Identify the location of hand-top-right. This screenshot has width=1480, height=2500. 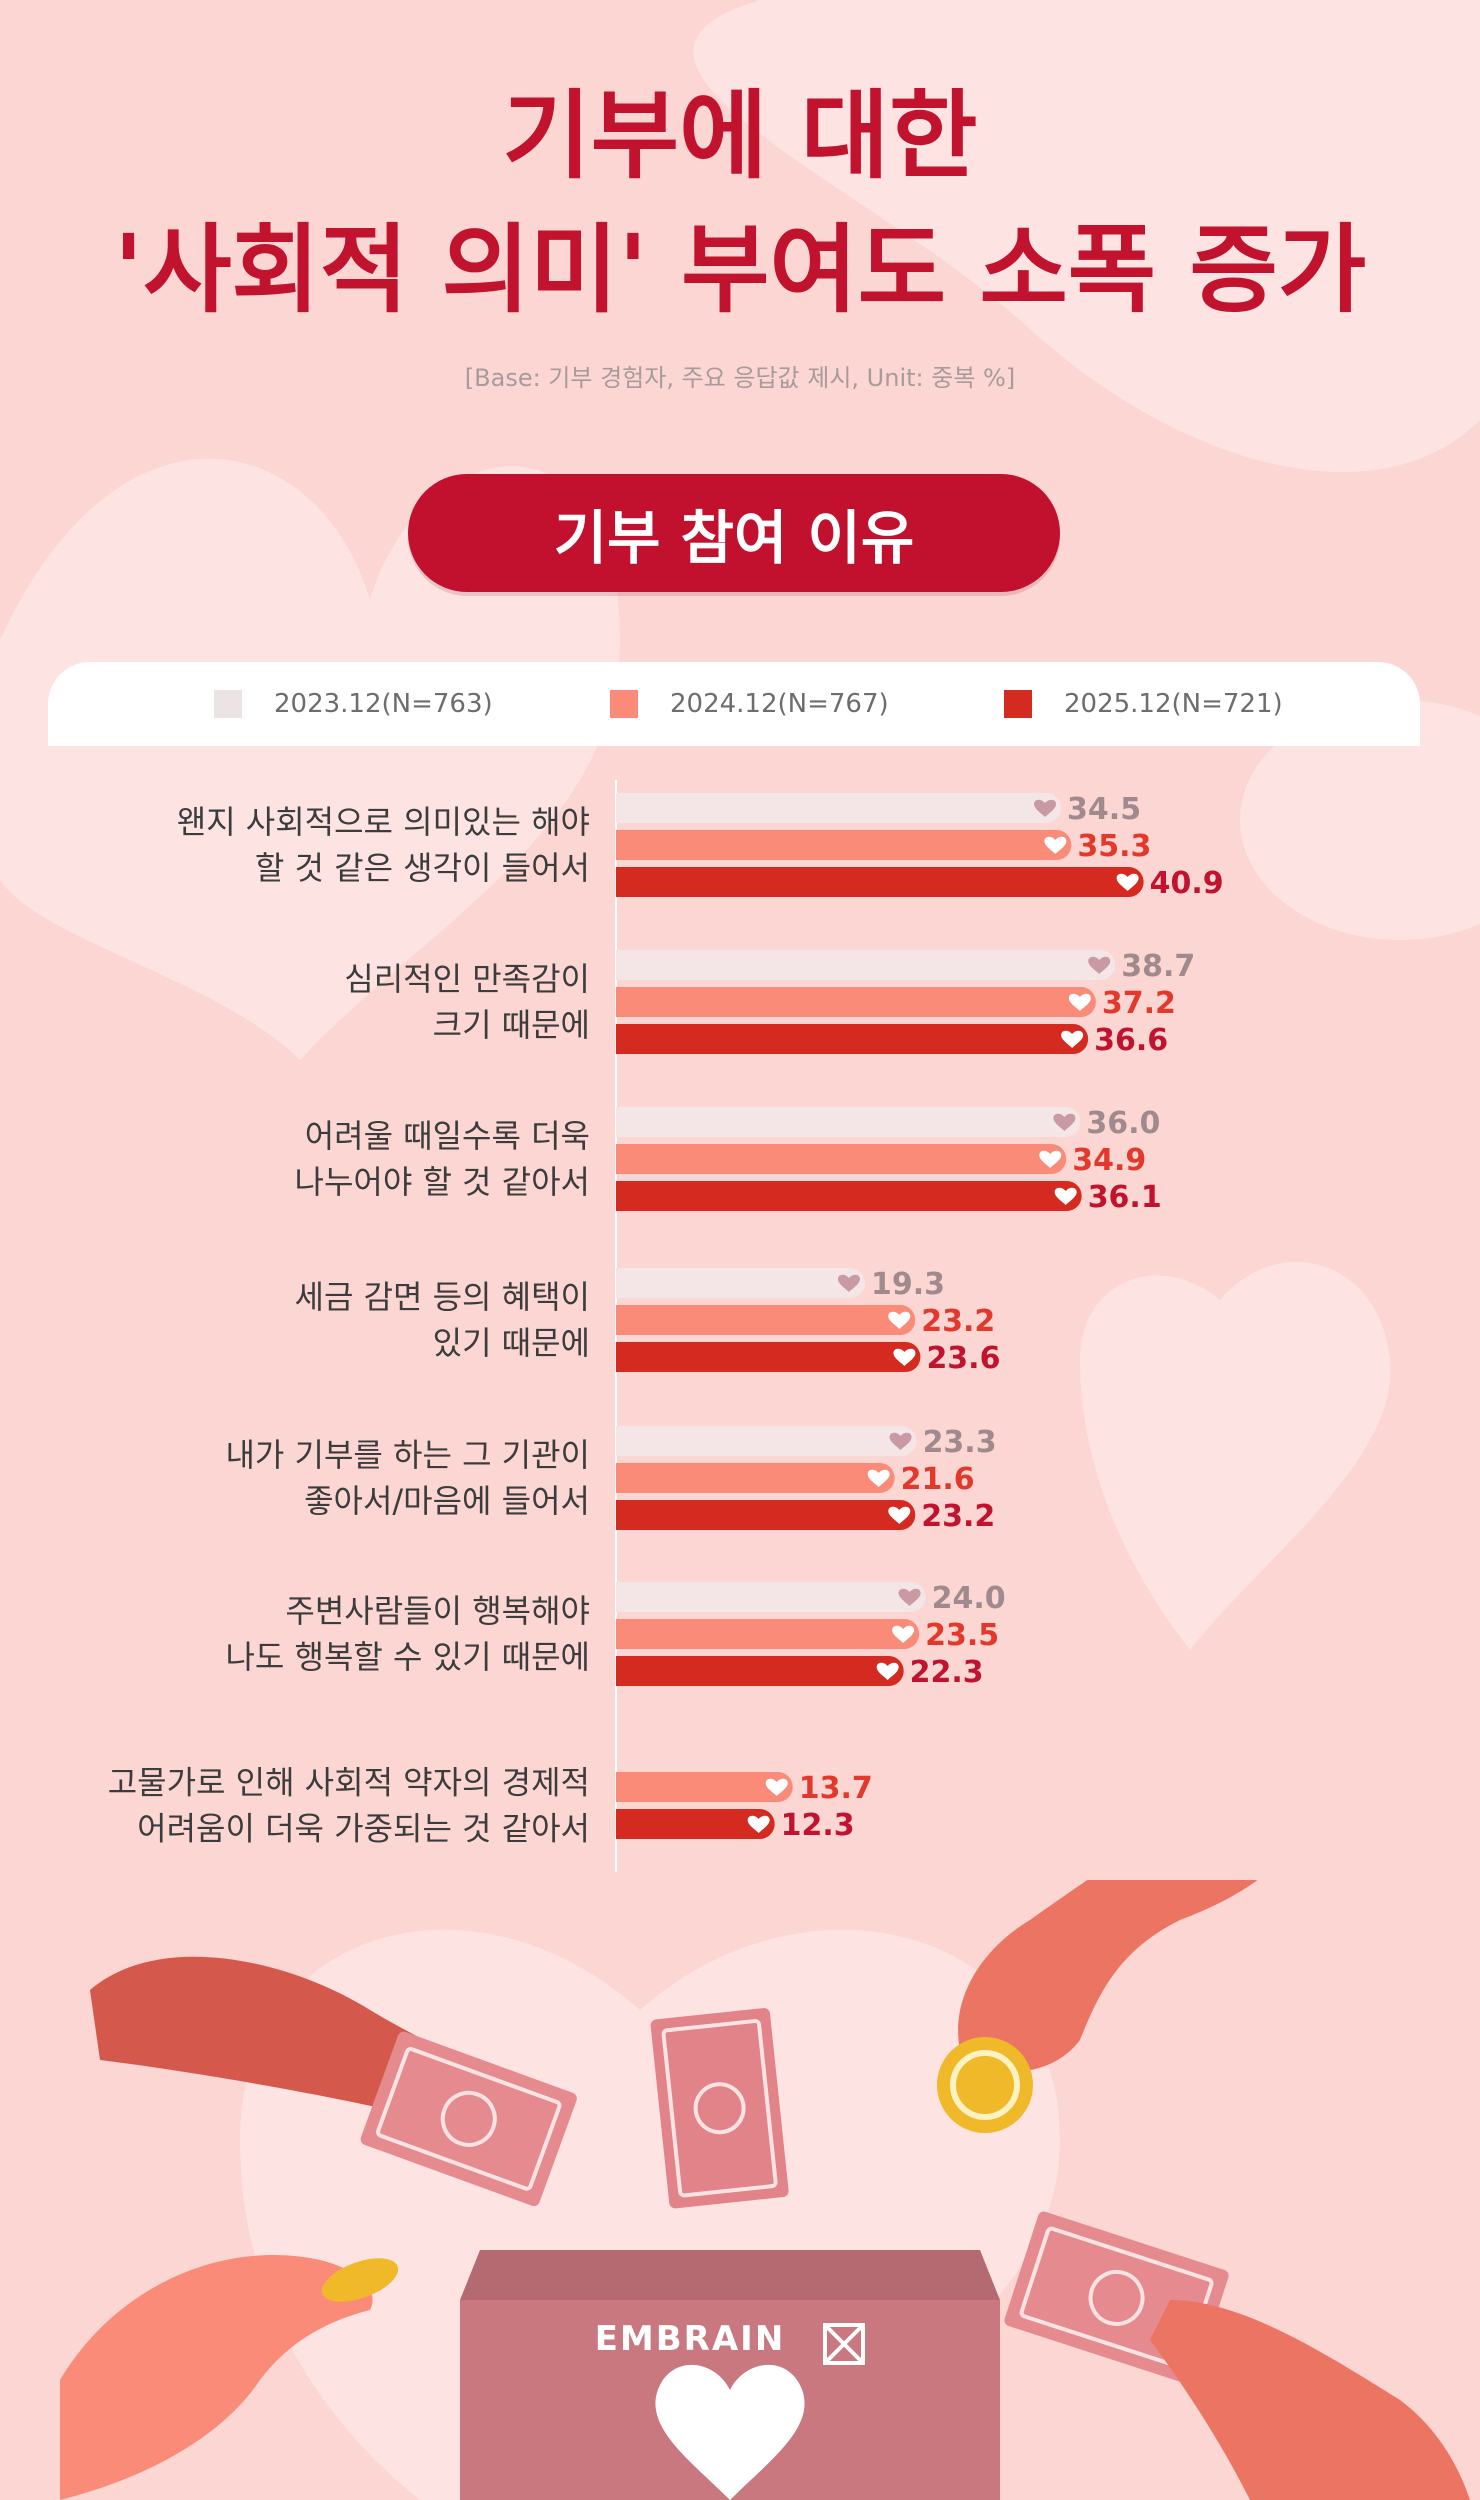
(1108, 1976).